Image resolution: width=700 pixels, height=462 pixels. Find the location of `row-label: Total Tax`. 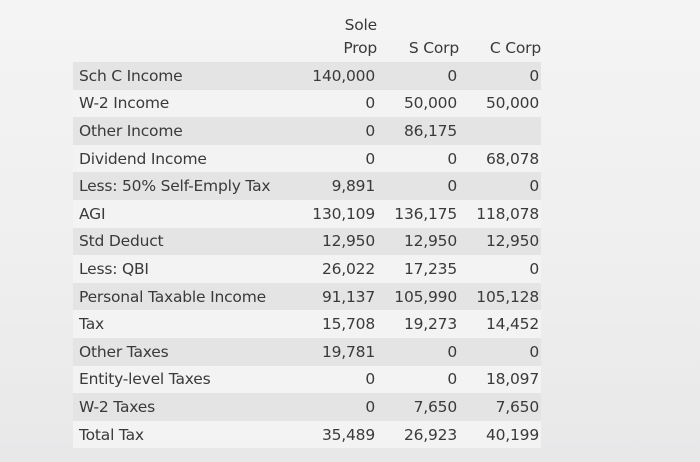

row-label: Total Tax is located at coordinates (189, 434).